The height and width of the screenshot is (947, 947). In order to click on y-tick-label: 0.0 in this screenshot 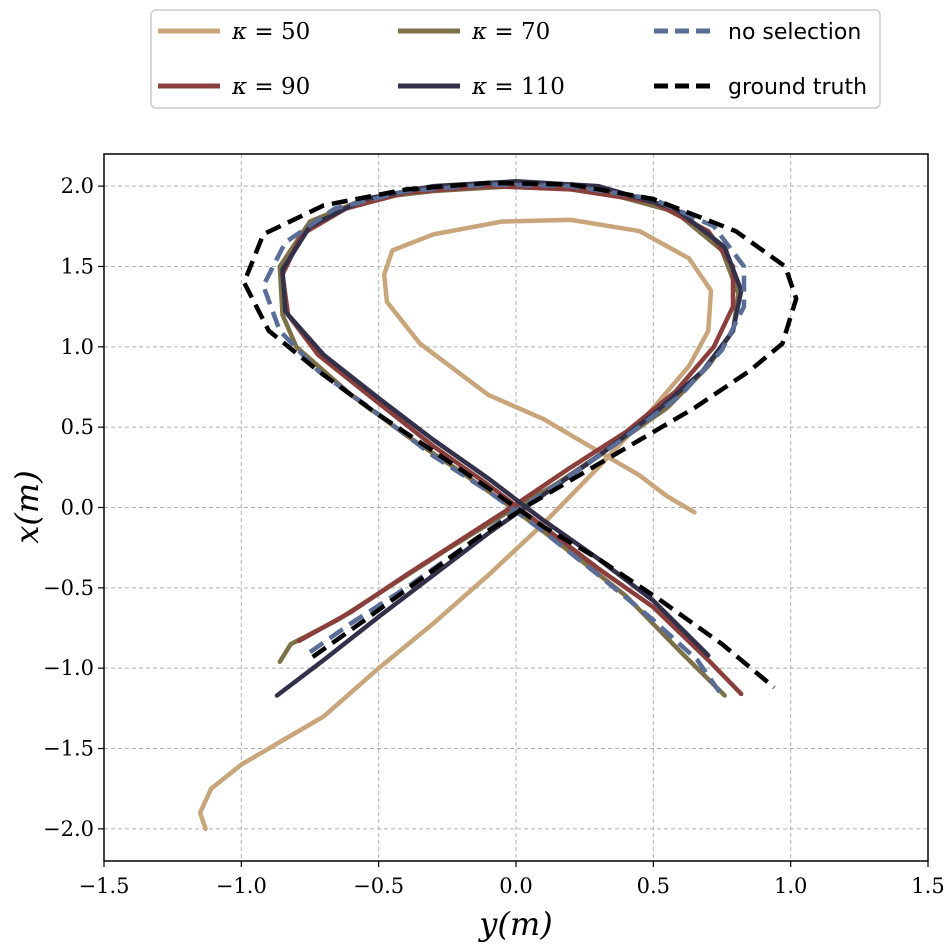, I will do `click(77, 508)`.